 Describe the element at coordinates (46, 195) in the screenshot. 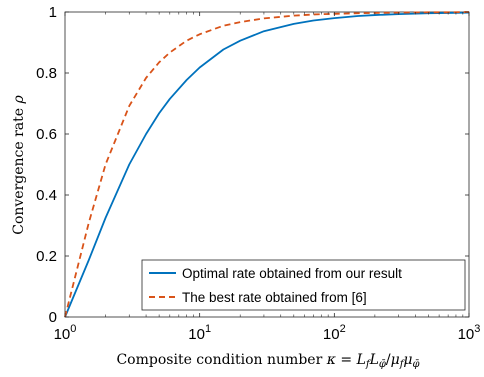

I see `y-tick-label: 0.4` at that location.